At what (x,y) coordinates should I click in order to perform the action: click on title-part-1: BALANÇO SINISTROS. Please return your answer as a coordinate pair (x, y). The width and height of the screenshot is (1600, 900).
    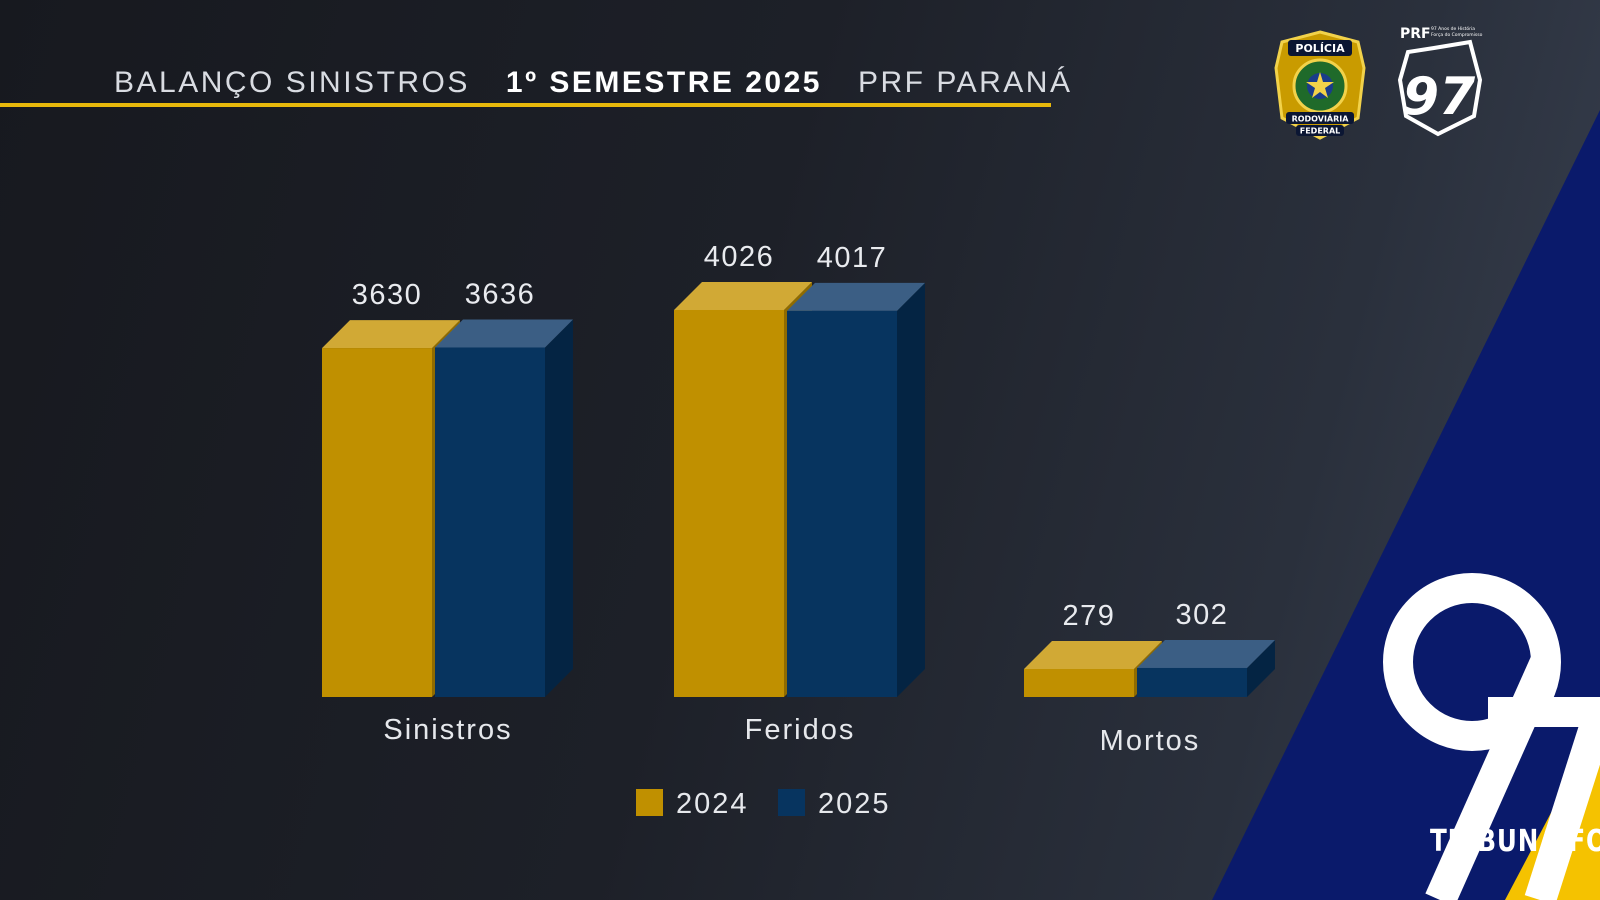
    Looking at the image, I should click on (292, 82).